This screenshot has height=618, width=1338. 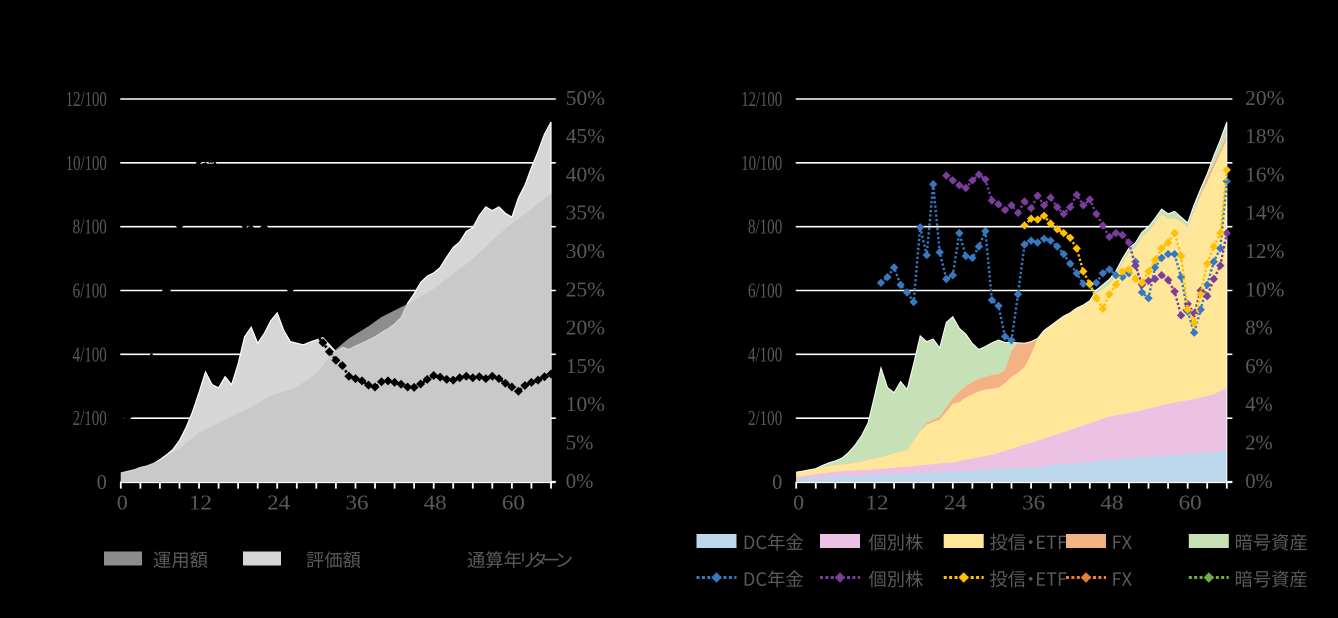 I want to click on svg-text: 50%, so click(x=585, y=98).